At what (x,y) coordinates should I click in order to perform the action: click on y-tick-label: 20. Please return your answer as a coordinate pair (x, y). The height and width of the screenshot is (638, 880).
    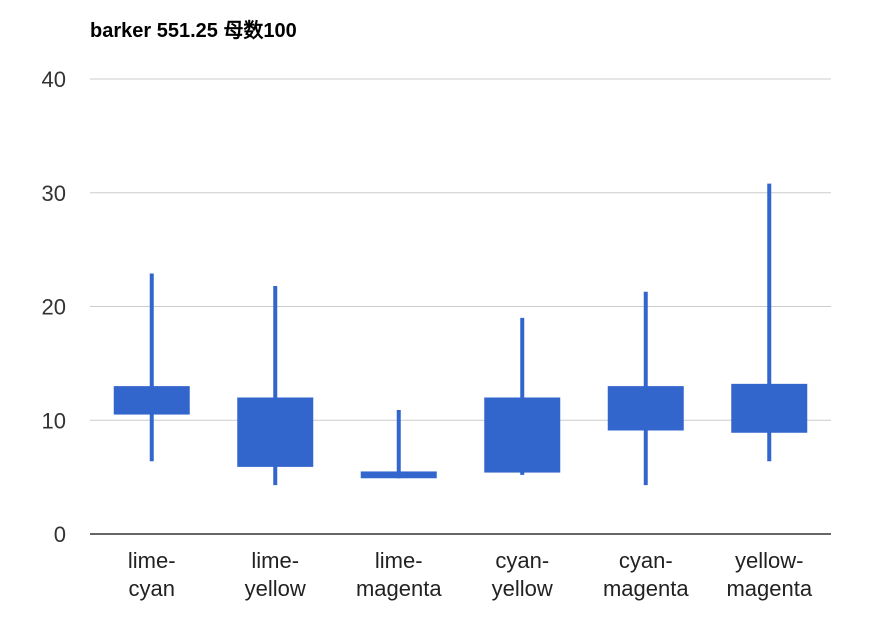
    Looking at the image, I should click on (54, 307).